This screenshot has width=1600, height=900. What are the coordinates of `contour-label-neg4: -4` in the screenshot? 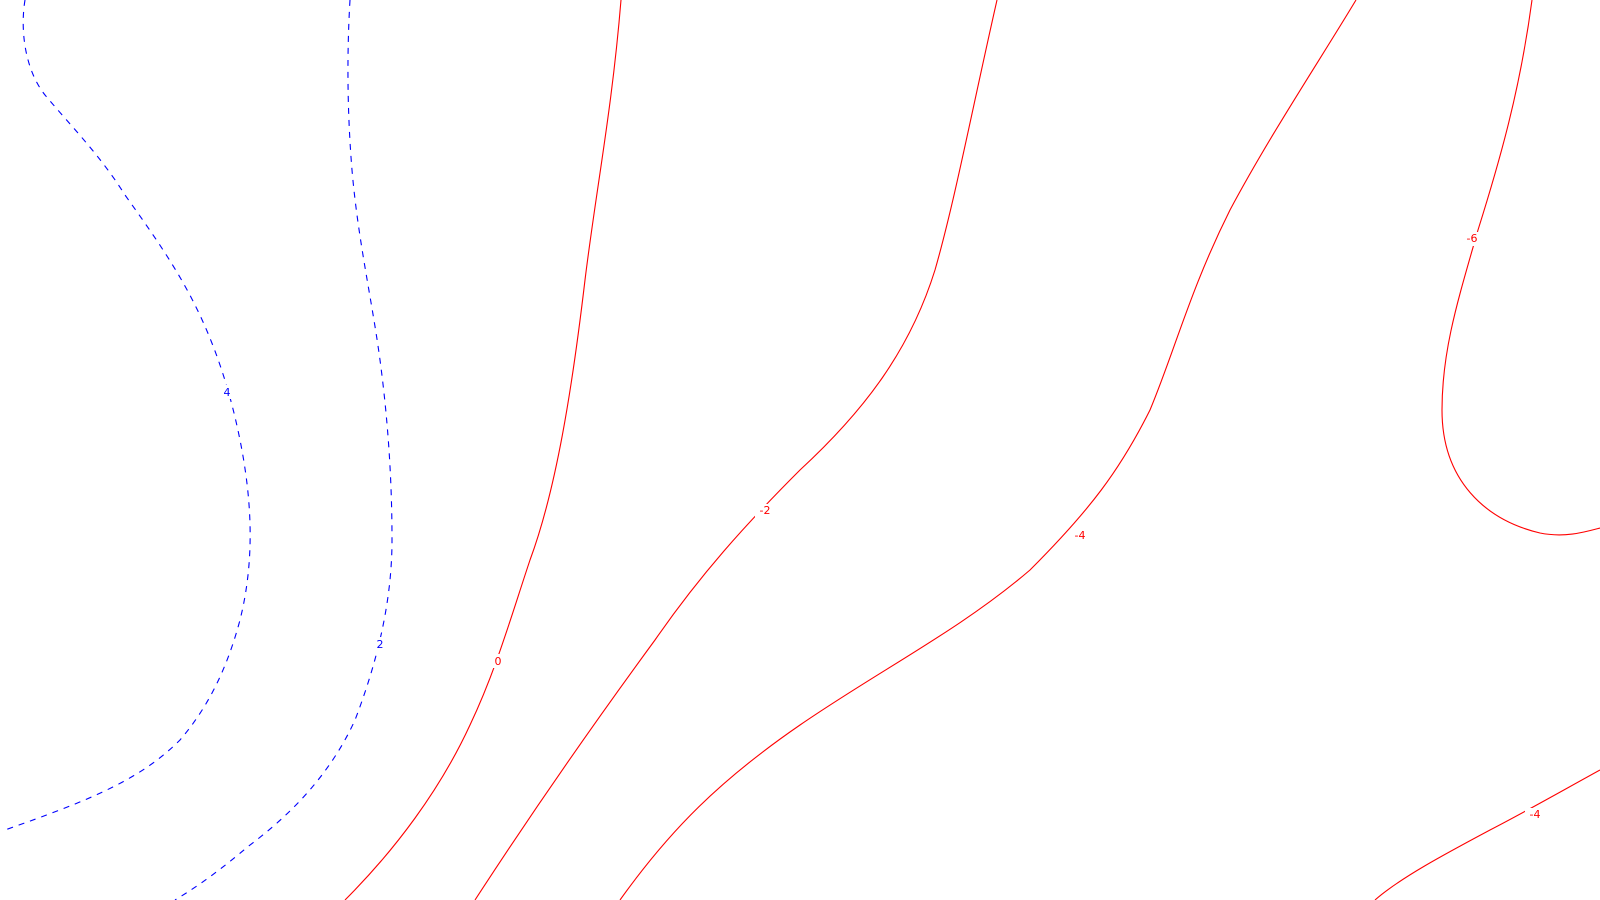 It's located at (1080, 535).